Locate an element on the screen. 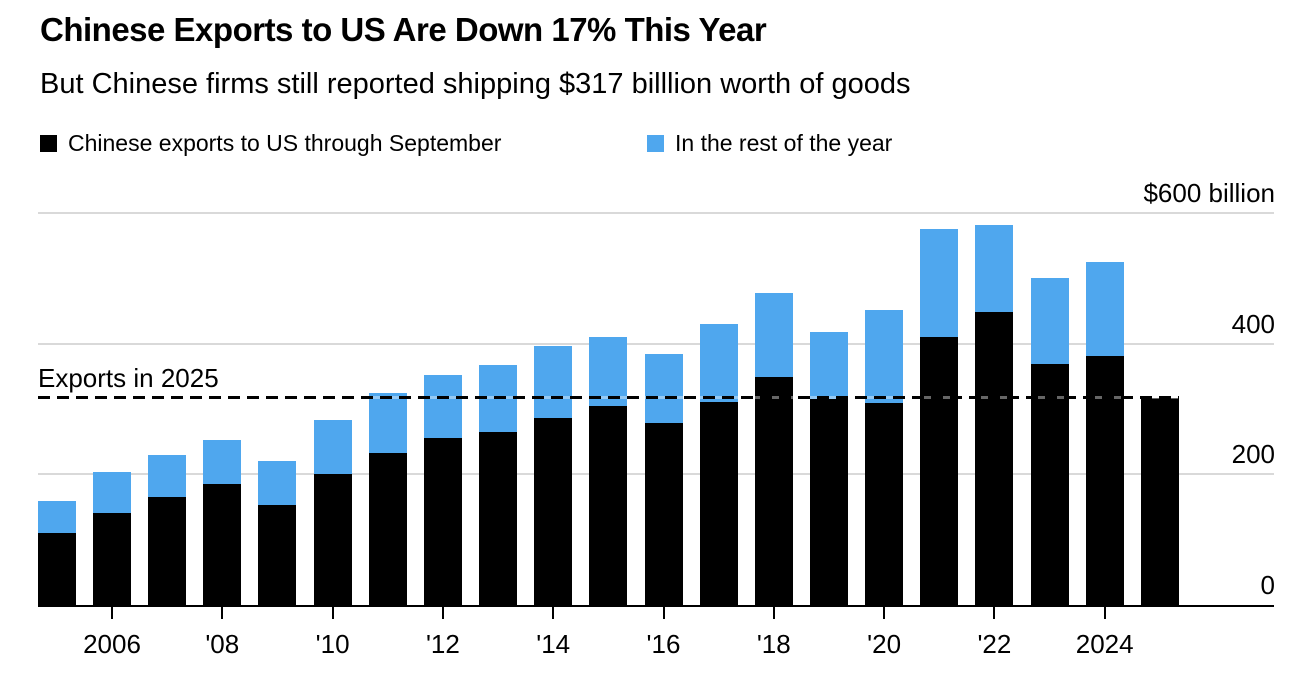 This screenshot has width=1311, height=675. legend-swatch-through-september-icon is located at coordinates (48, 143).